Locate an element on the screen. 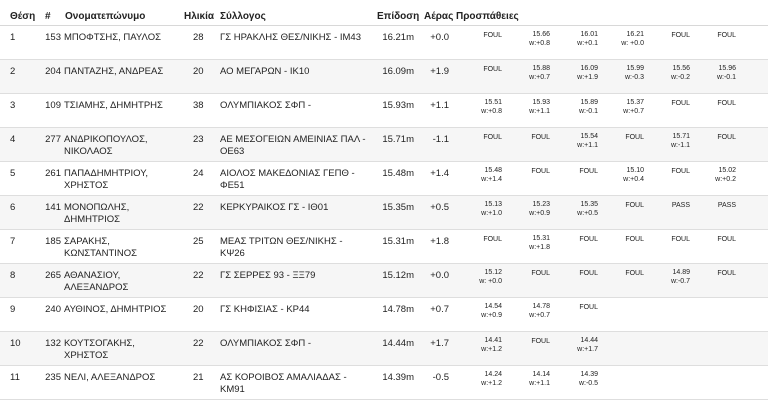 The height and width of the screenshot is (408, 768). age-cell: 38 is located at coordinates (198, 105).